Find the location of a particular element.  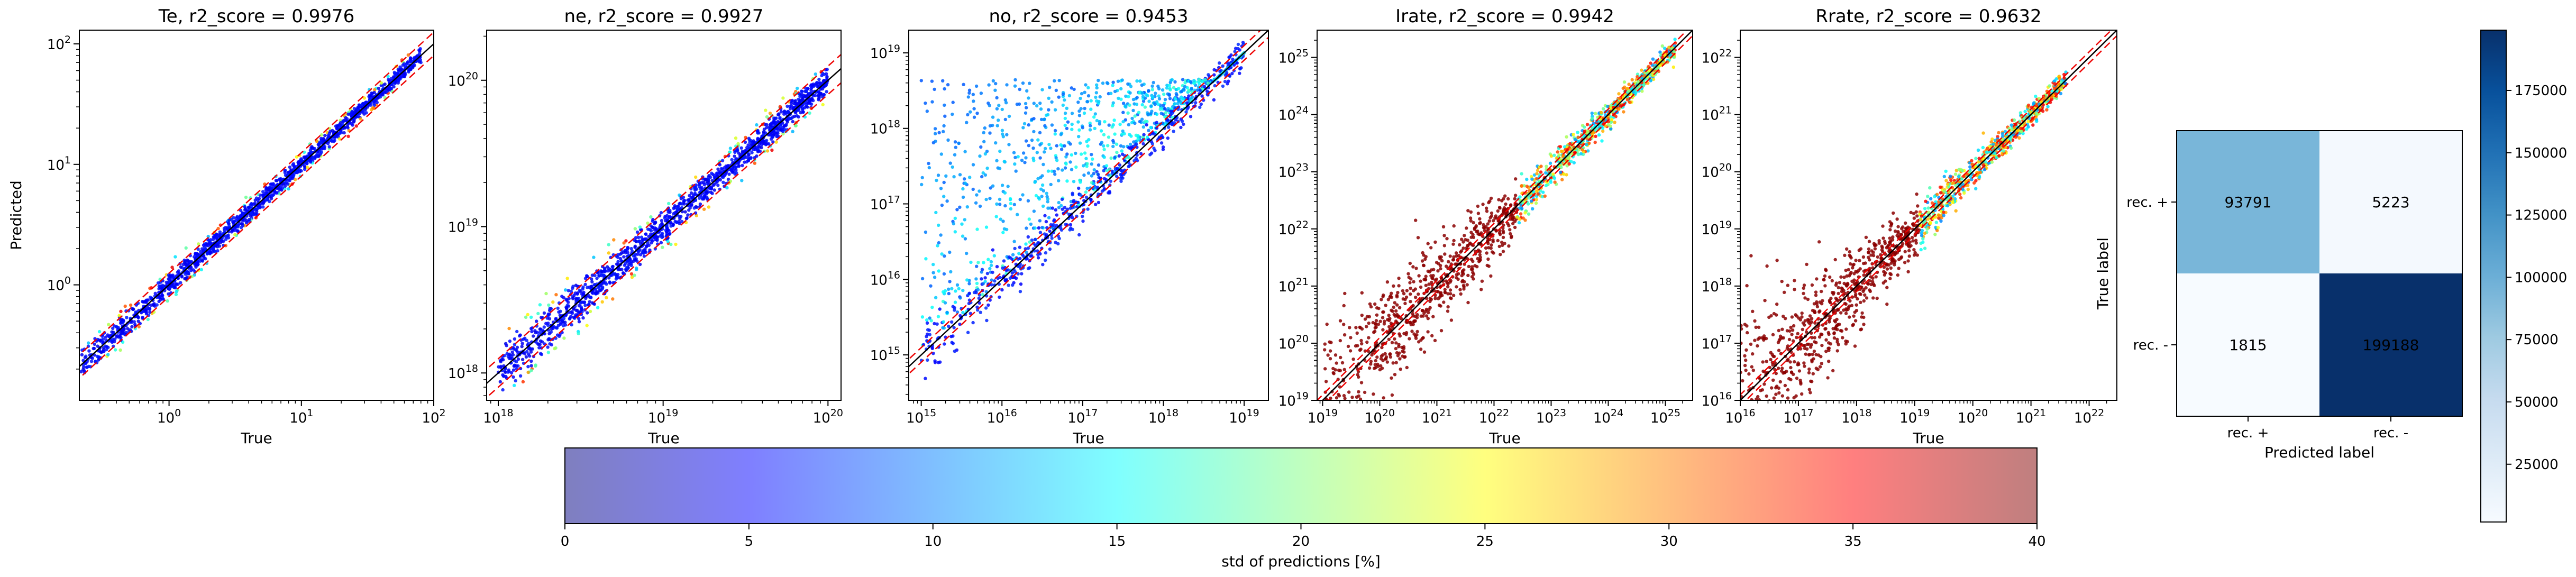

x-tick-label: 100 is located at coordinates (169, 417).